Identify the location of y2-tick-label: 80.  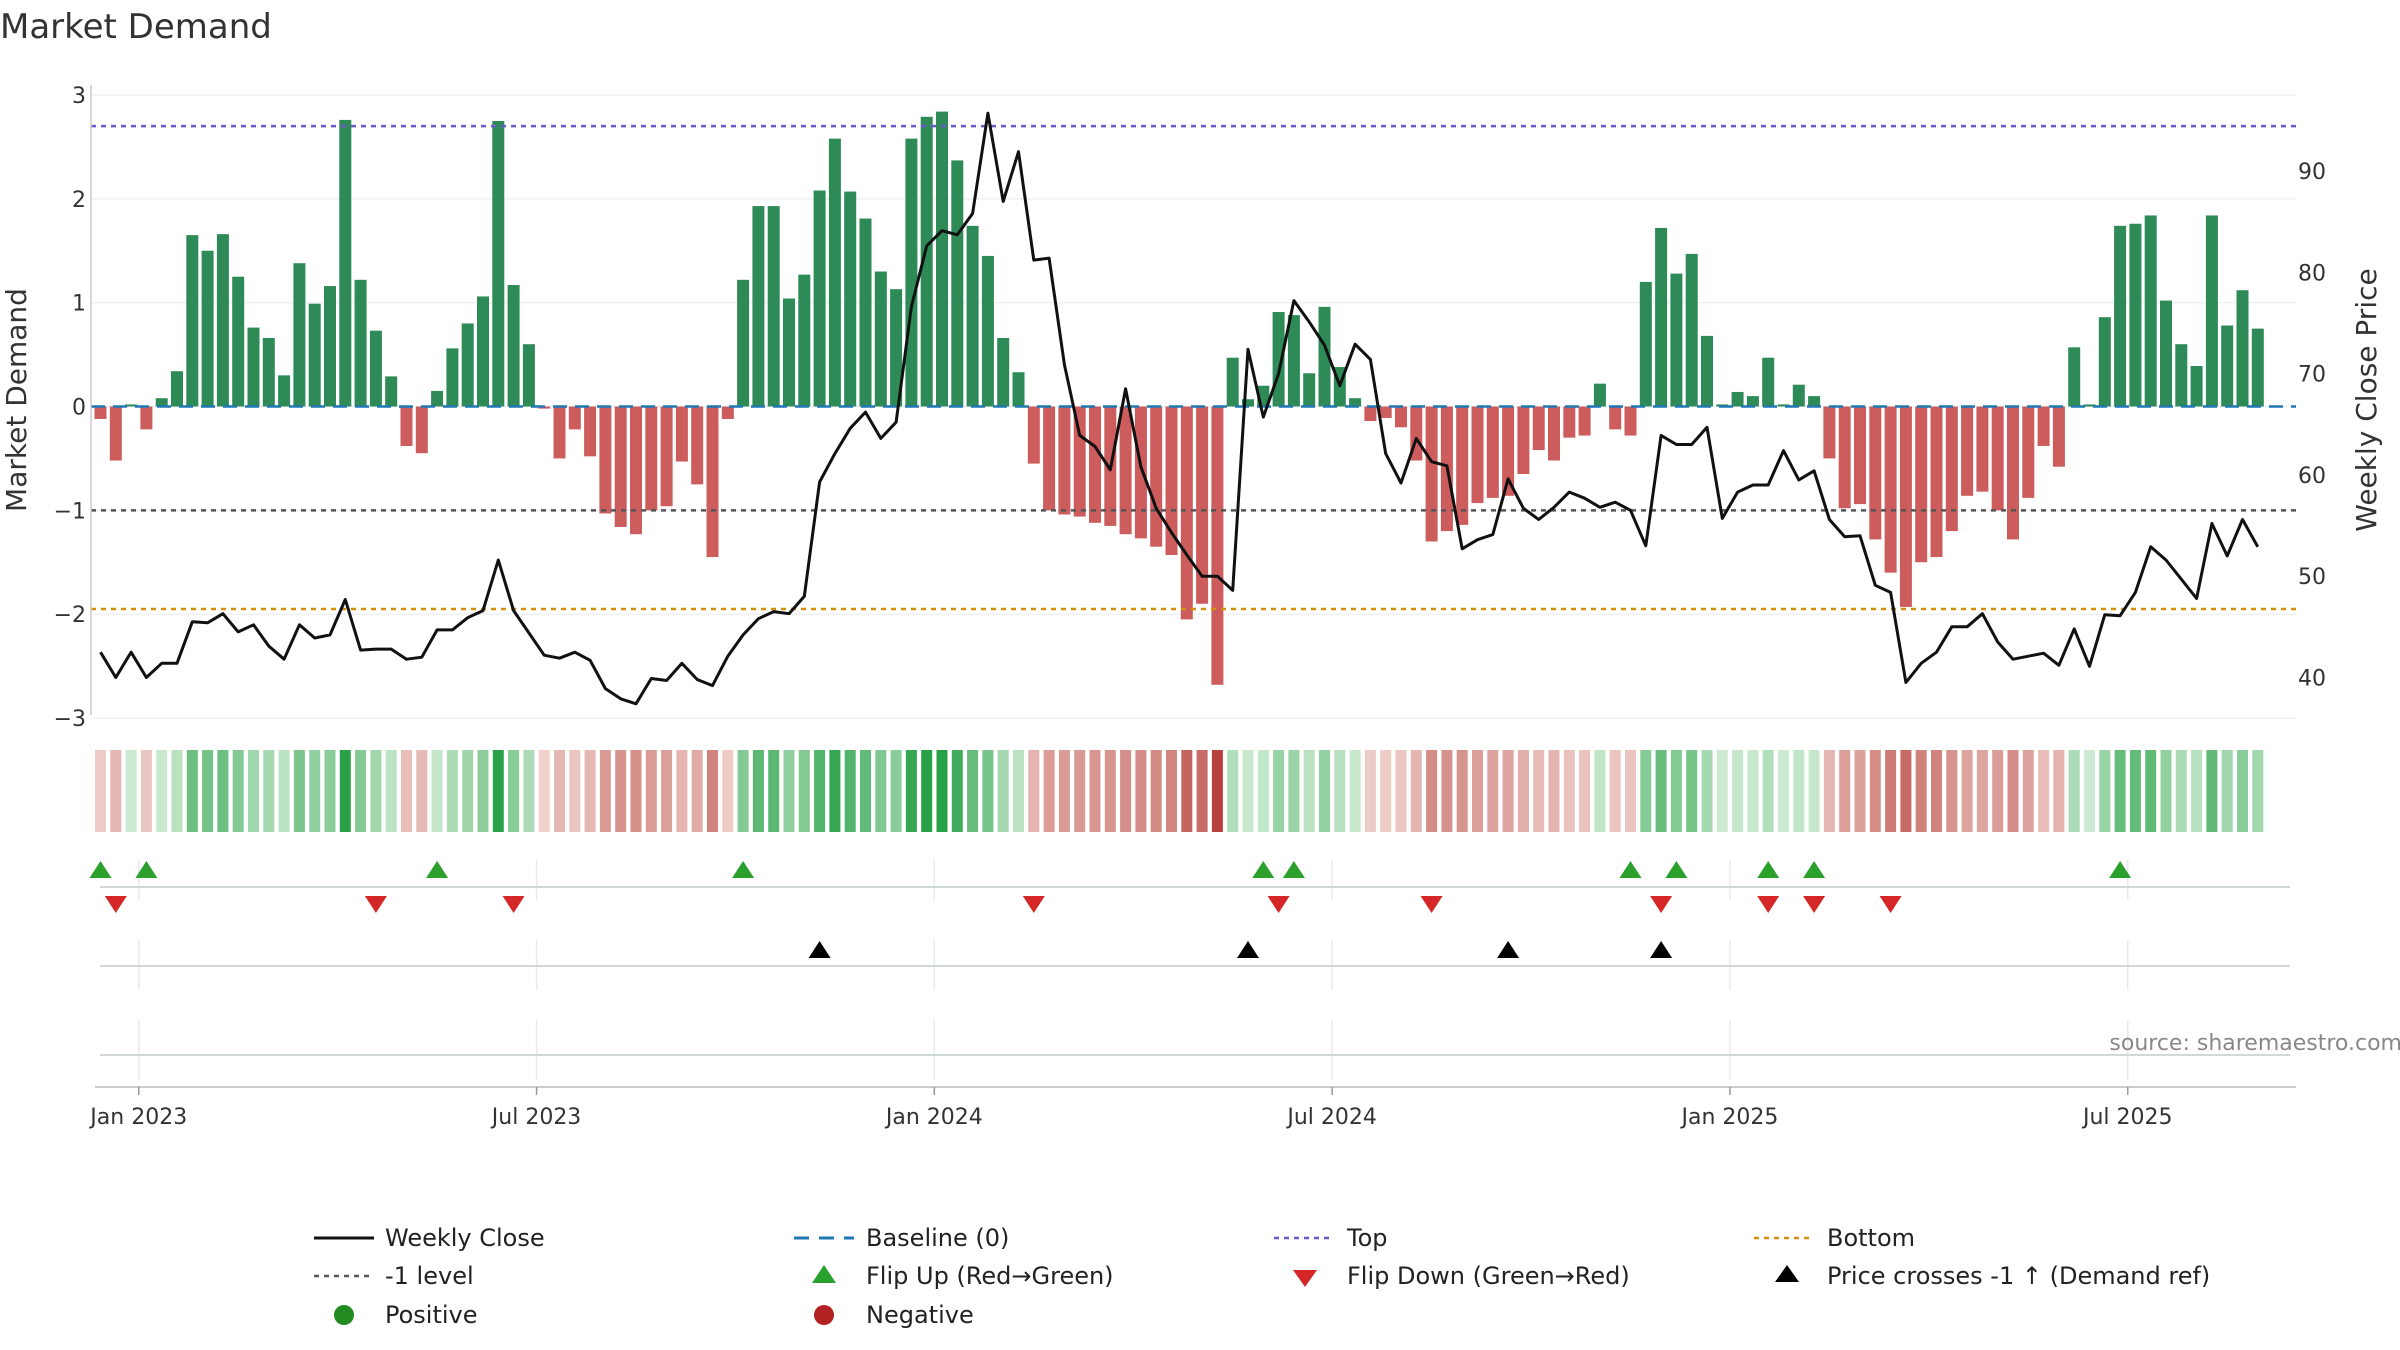
(2312, 273).